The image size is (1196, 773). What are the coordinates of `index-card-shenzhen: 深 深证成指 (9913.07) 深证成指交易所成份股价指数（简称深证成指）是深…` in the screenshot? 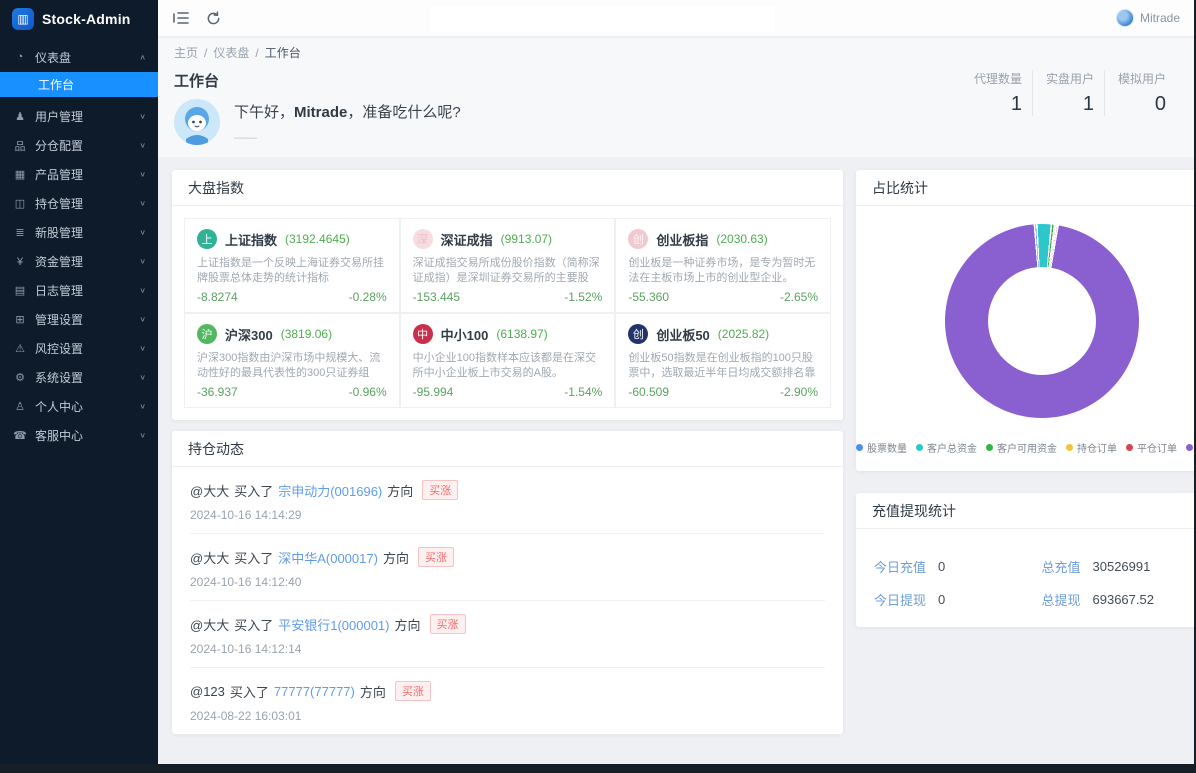 It's located at (507, 265).